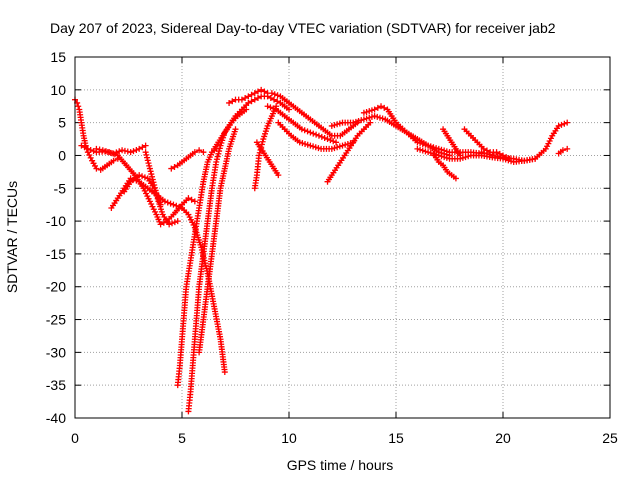  Describe the element at coordinates (75, 438) in the screenshot. I see `x-tick-label: 0` at that location.